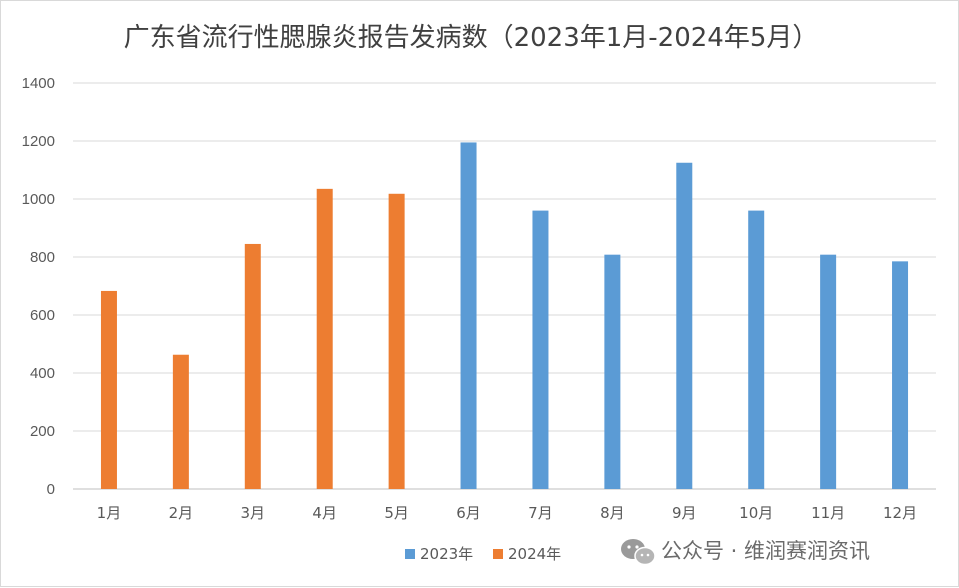 The width and height of the screenshot is (959, 588). Describe the element at coordinates (181, 513) in the screenshot. I see `x-tick-label: 2月` at that location.